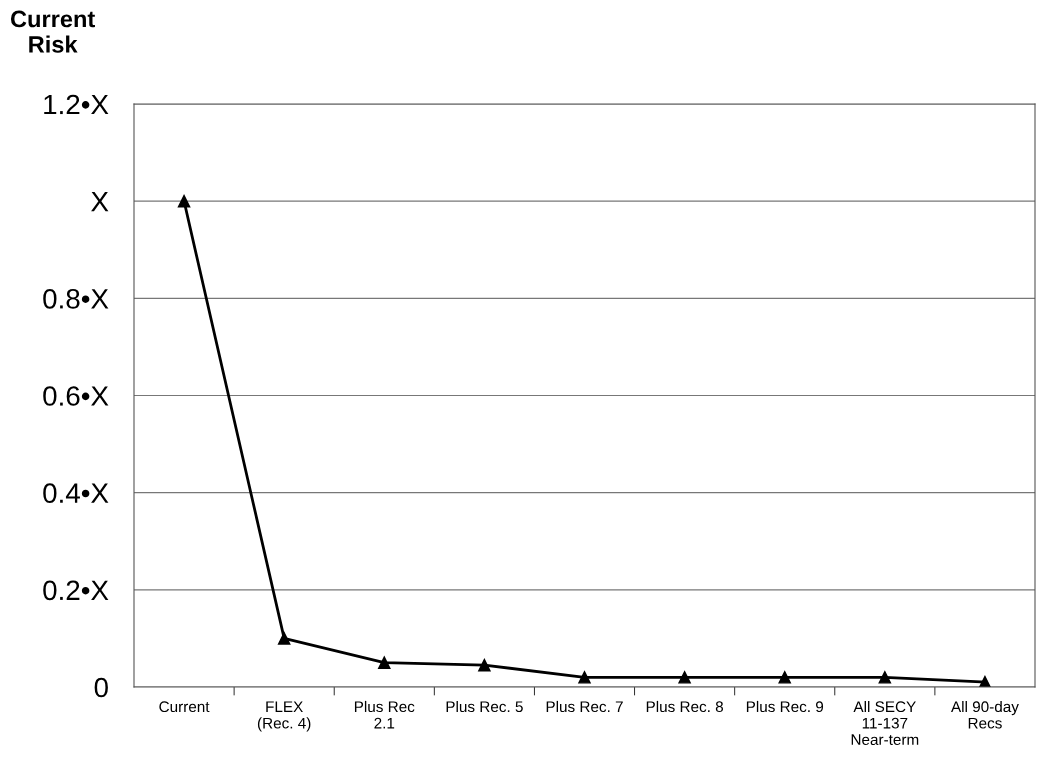 The image size is (1039, 764). I want to click on x-tick-label: Plus Rec. 8, so click(685, 706).